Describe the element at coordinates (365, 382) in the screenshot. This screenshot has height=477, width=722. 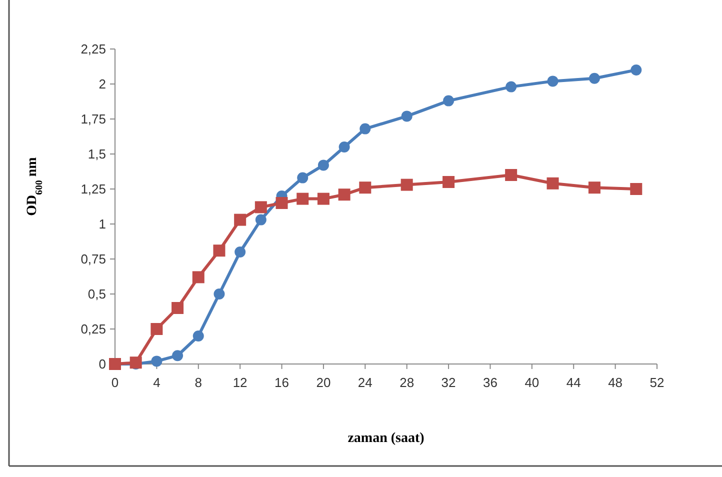
I see `x-tick-label: 24` at that location.